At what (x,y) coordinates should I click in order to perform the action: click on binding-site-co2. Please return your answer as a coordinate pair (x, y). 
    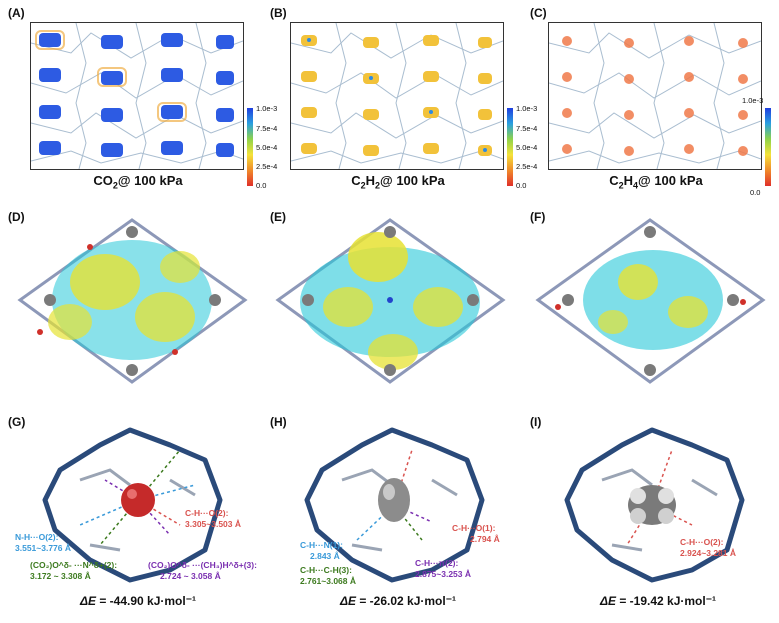
    Looking at the image, I should click on (132, 505).